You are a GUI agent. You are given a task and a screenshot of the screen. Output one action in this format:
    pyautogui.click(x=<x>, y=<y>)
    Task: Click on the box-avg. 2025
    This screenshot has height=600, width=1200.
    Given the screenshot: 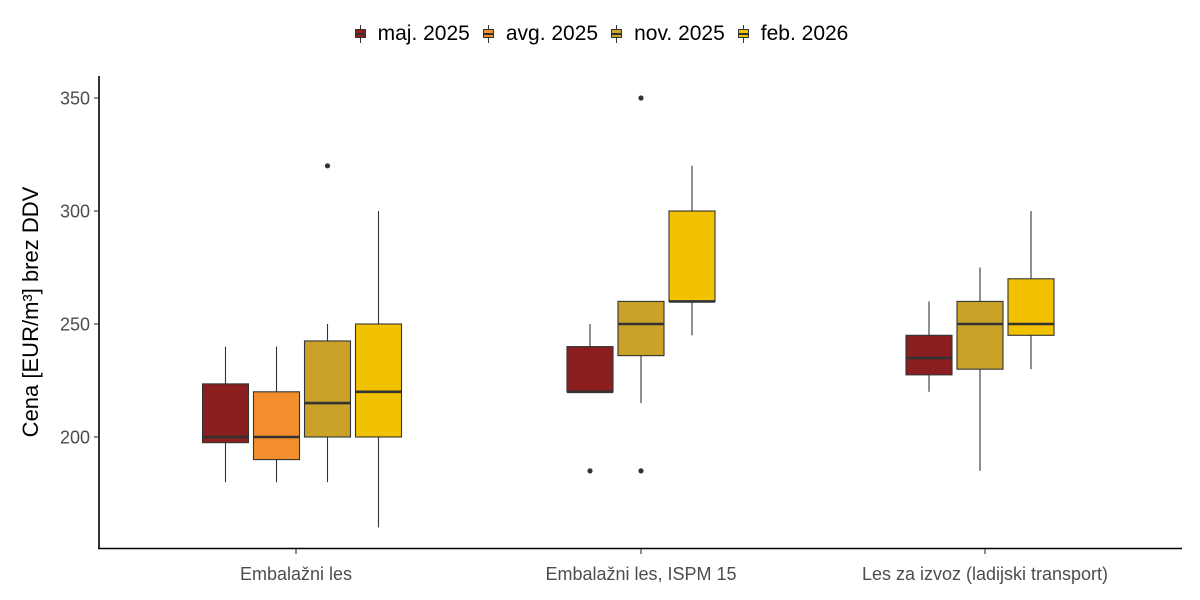 What is the action you would take?
    pyautogui.click(x=276, y=414)
    